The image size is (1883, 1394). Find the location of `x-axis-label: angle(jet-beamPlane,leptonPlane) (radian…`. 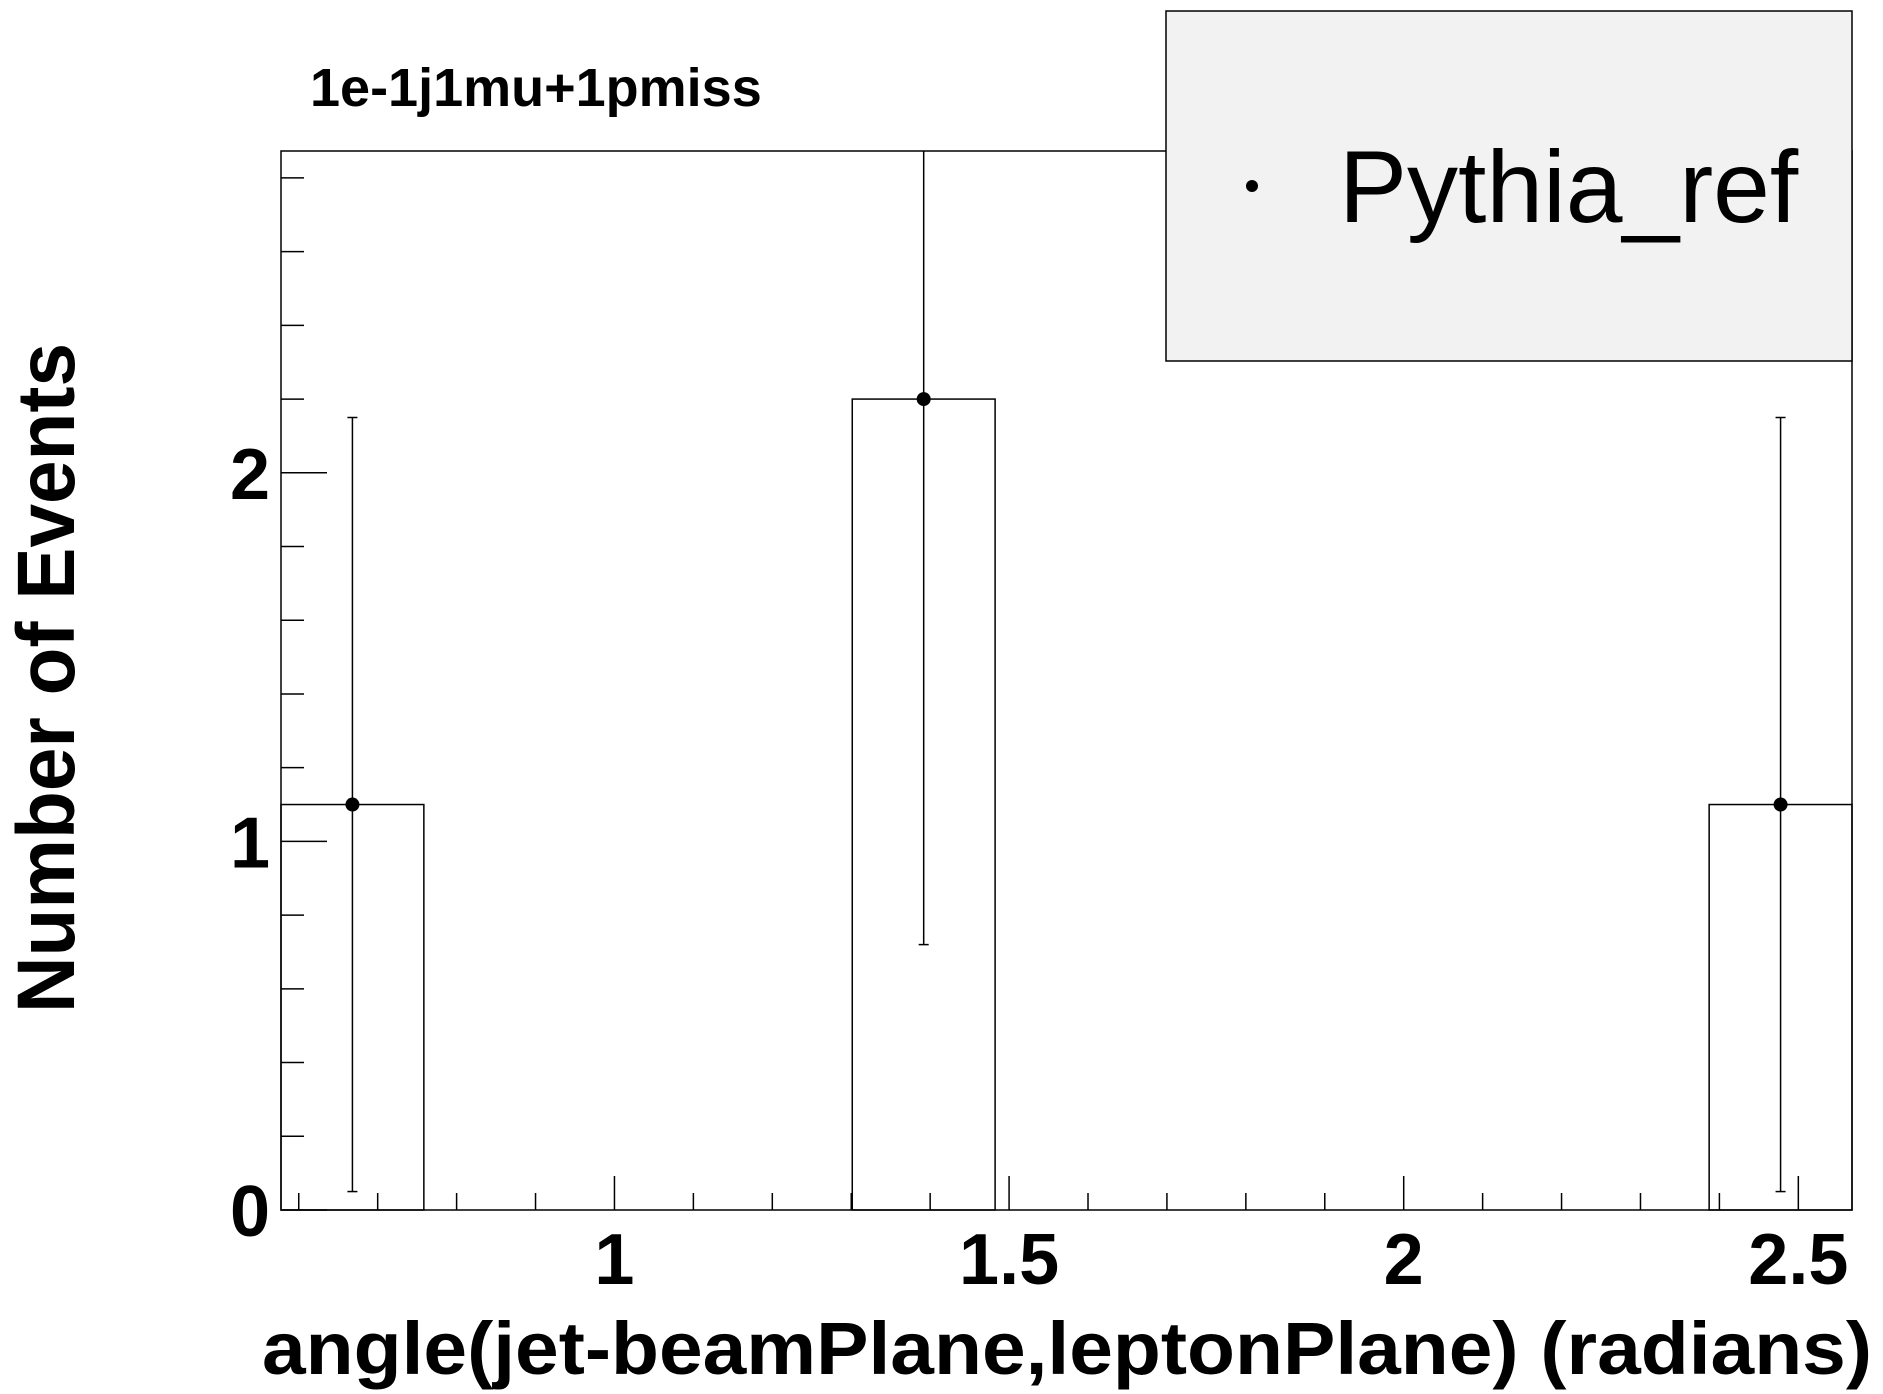

x-axis-label: angle(jet-beamPlane,leptonPlane) (radian… is located at coordinates (1067, 1348).